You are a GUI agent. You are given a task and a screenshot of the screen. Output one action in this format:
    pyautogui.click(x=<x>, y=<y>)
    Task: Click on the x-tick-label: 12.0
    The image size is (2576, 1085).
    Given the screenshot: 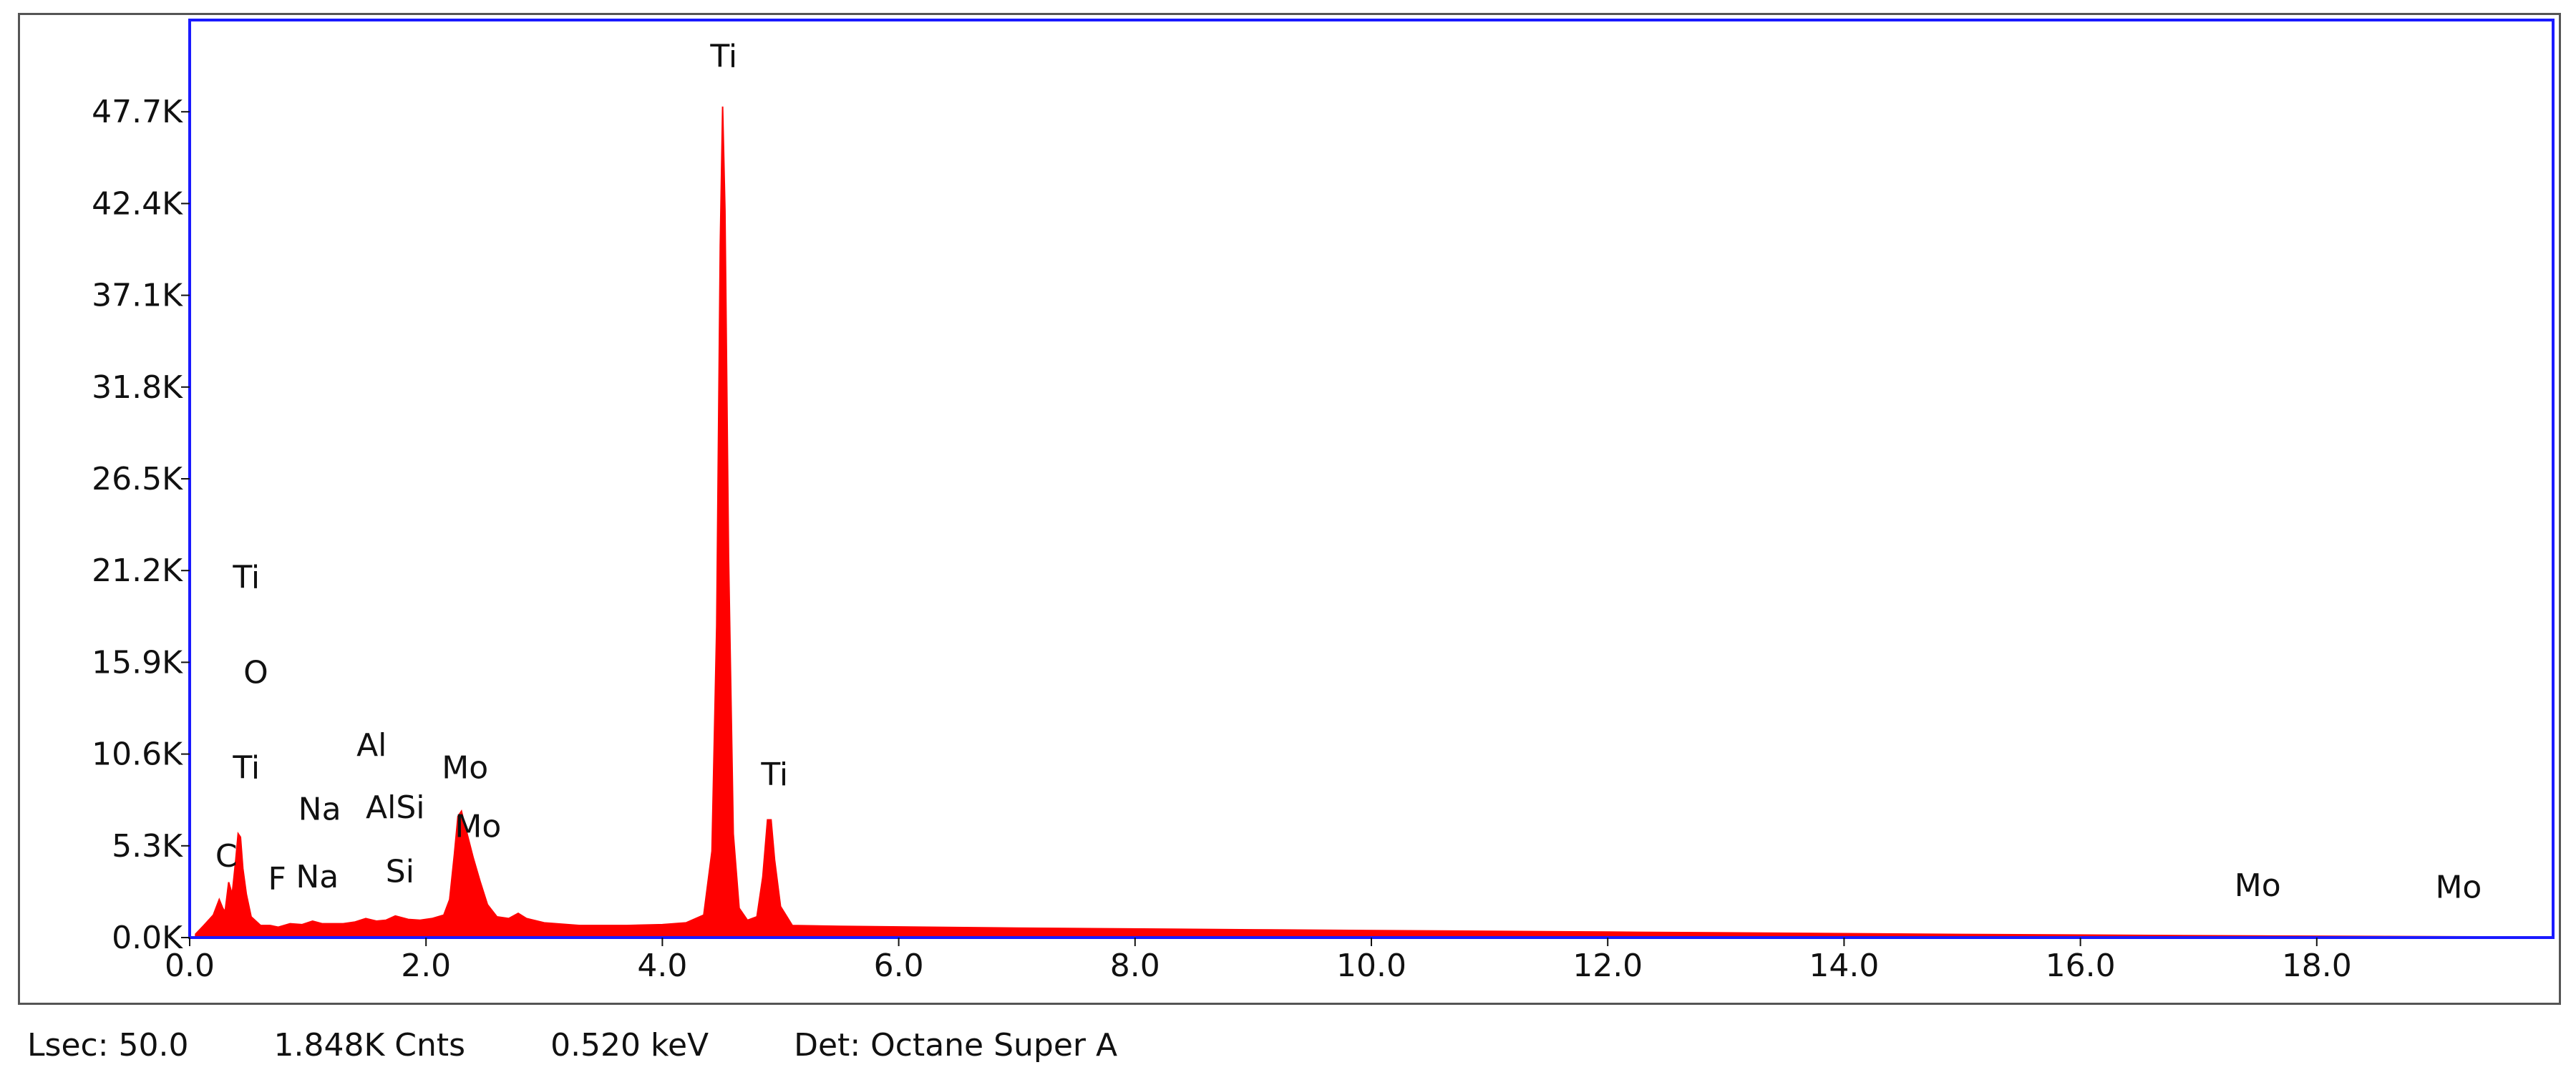 What is the action you would take?
    pyautogui.click(x=1608, y=966)
    